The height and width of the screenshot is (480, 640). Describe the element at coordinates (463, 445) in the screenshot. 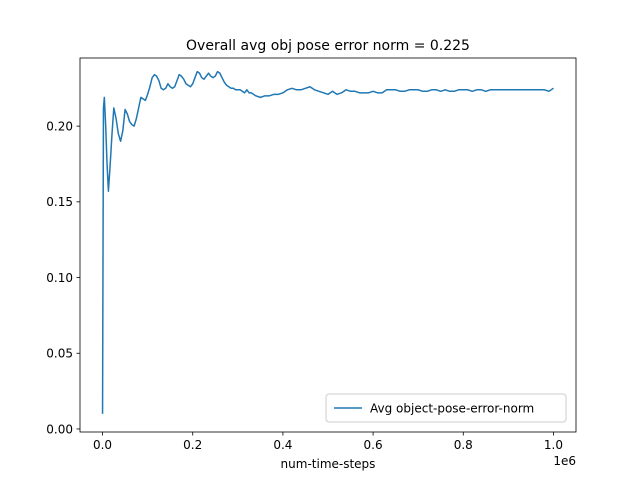

I see `x-tick-label: 0.8` at that location.